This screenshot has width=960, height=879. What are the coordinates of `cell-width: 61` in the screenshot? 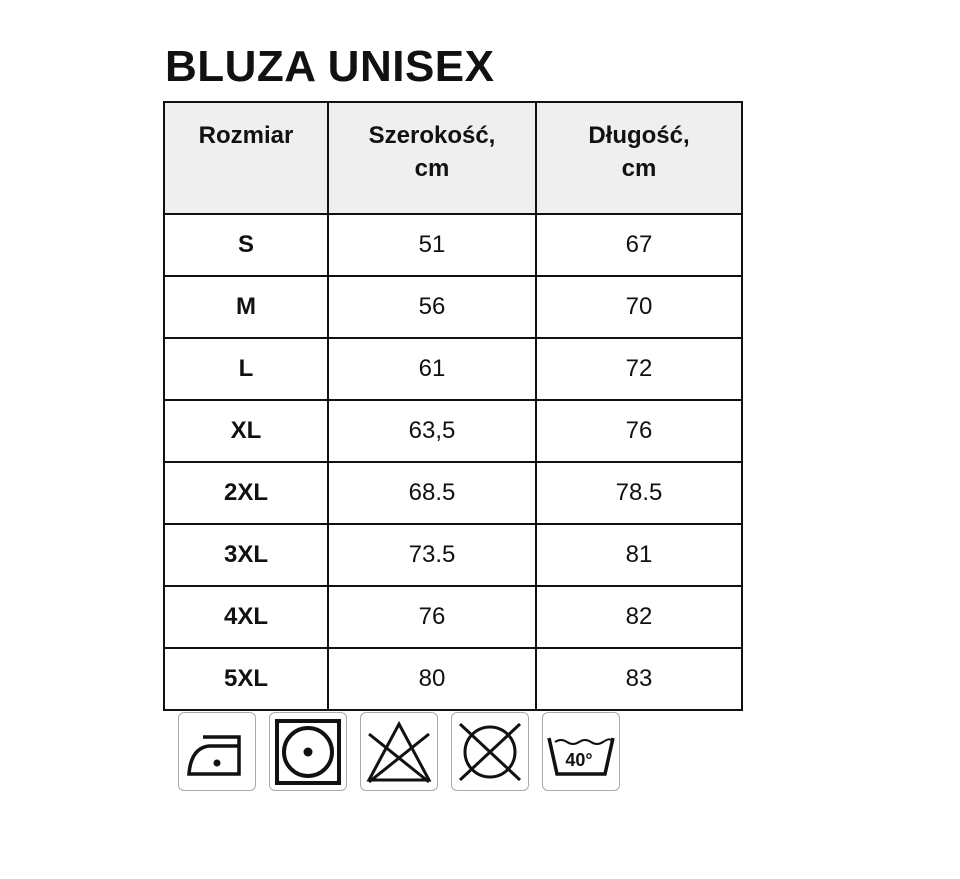 It's located at (432, 369).